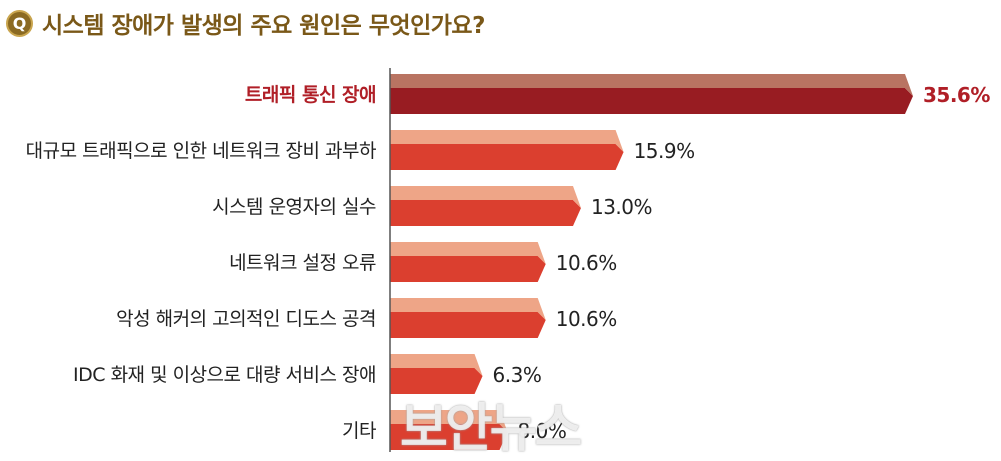  I want to click on value-label: 35.6%, so click(956, 95).